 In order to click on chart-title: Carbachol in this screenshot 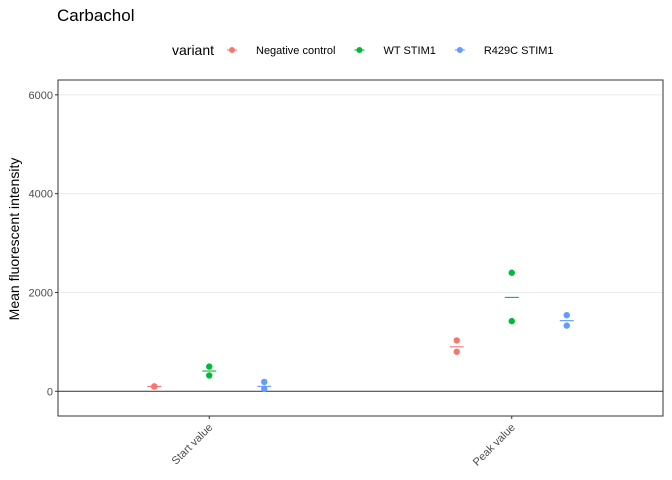, I will do `click(96, 15)`.